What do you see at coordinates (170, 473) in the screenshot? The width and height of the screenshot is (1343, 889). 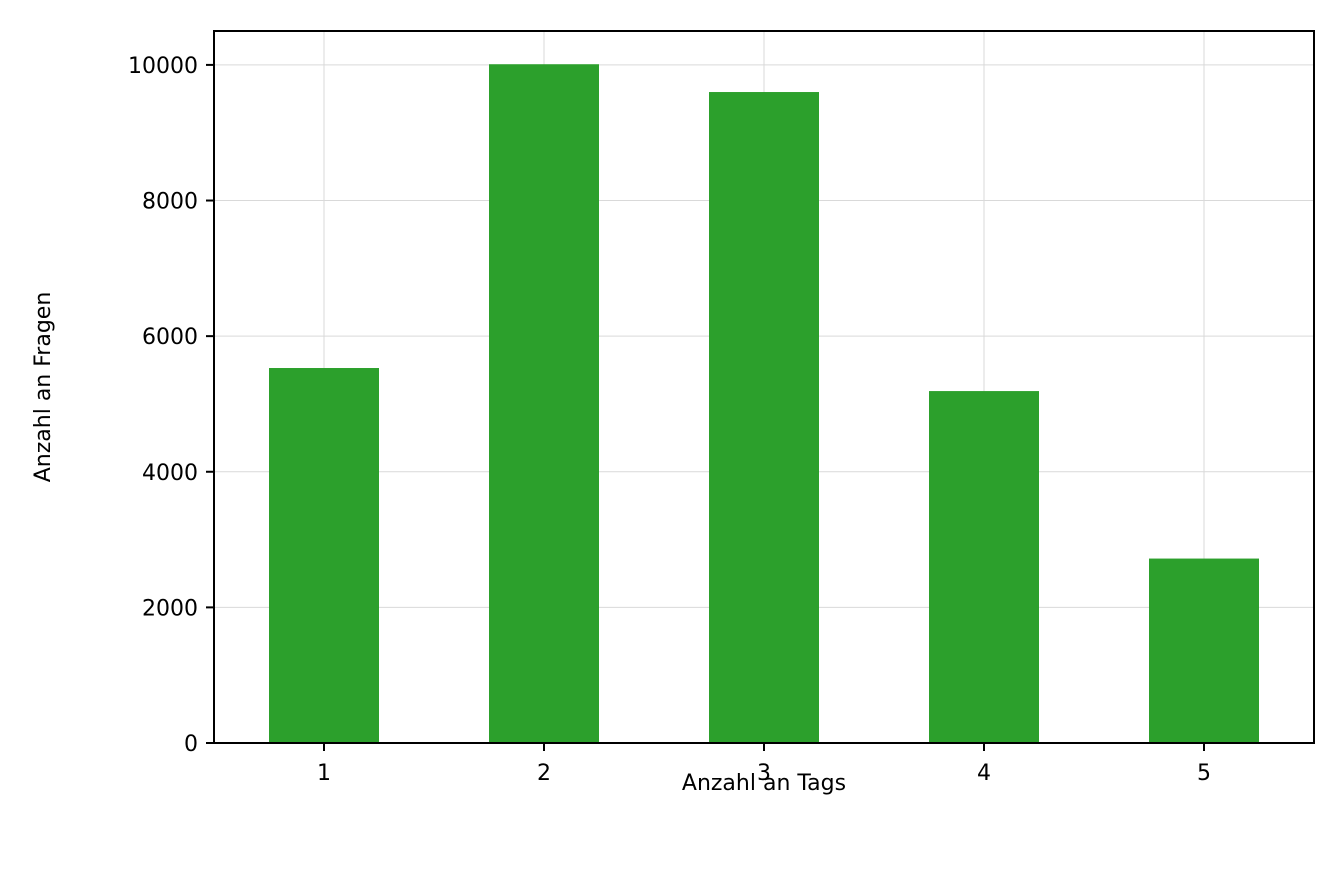 I see `y-tick-label: 4000` at bounding box center [170, 473].